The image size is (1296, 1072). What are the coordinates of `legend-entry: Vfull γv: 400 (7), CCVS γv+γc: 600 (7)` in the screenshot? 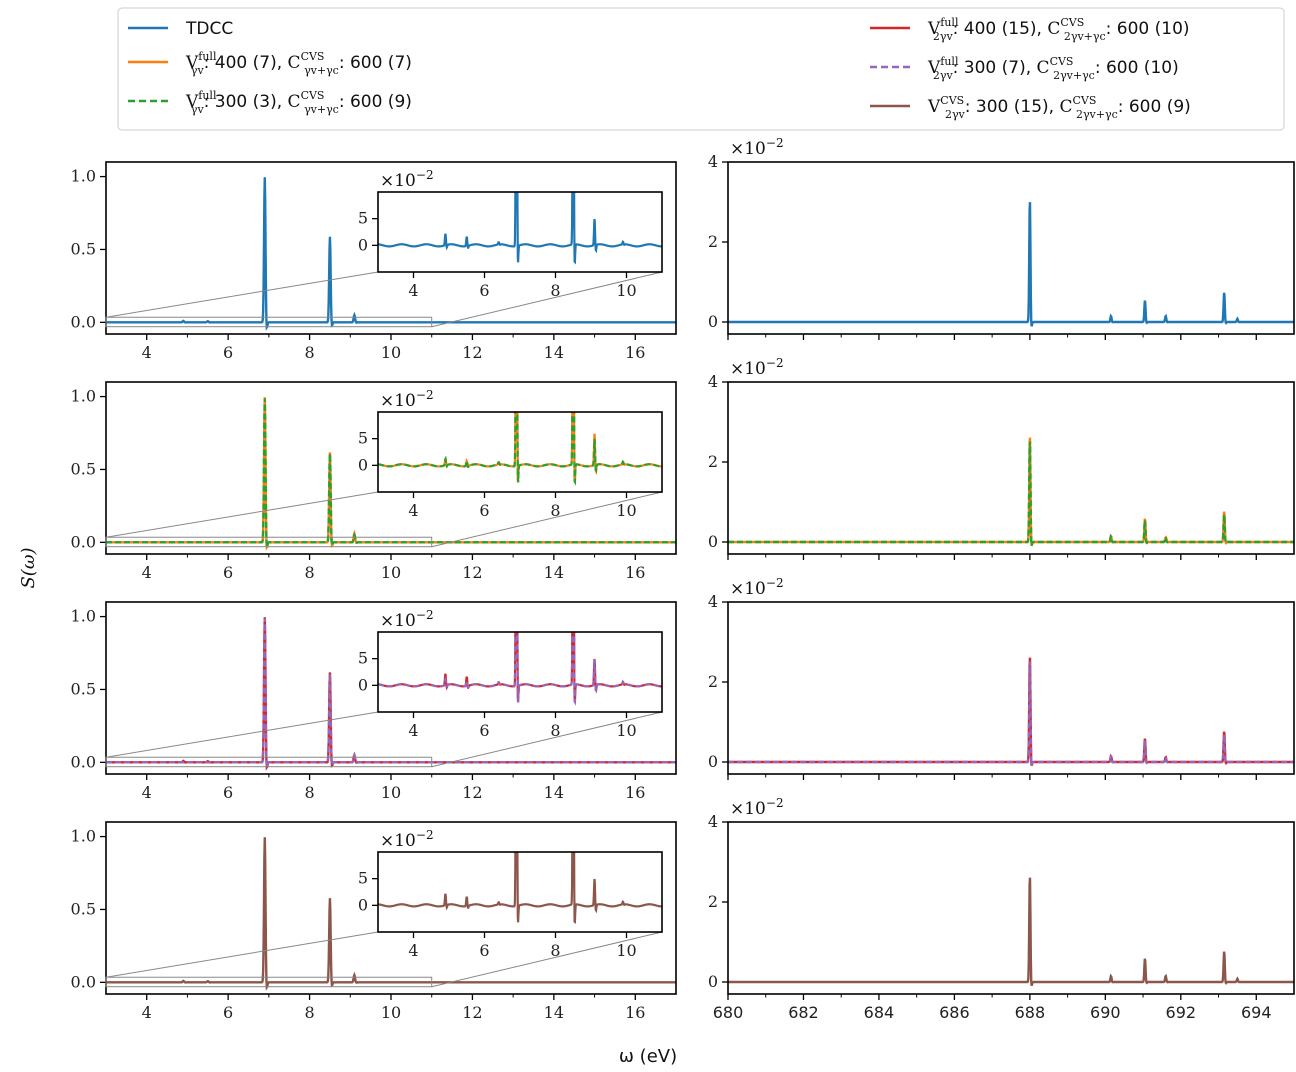 It's located at (298, 63).